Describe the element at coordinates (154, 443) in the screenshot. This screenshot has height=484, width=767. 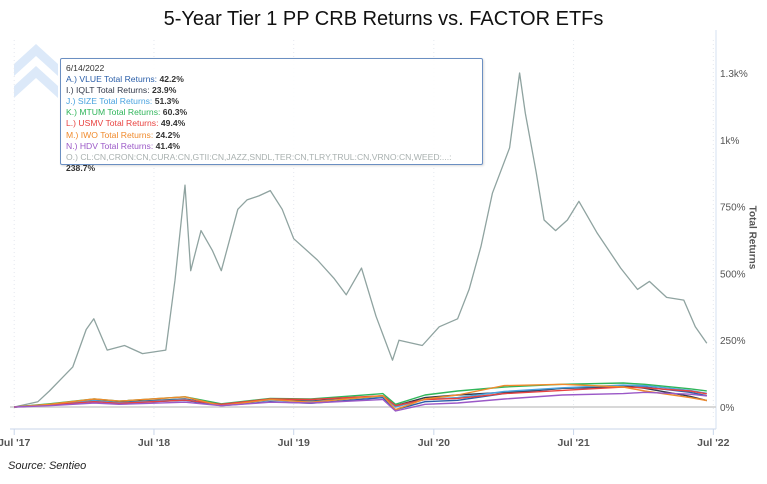
I see `x-tick-label: Jul '18` at that location.